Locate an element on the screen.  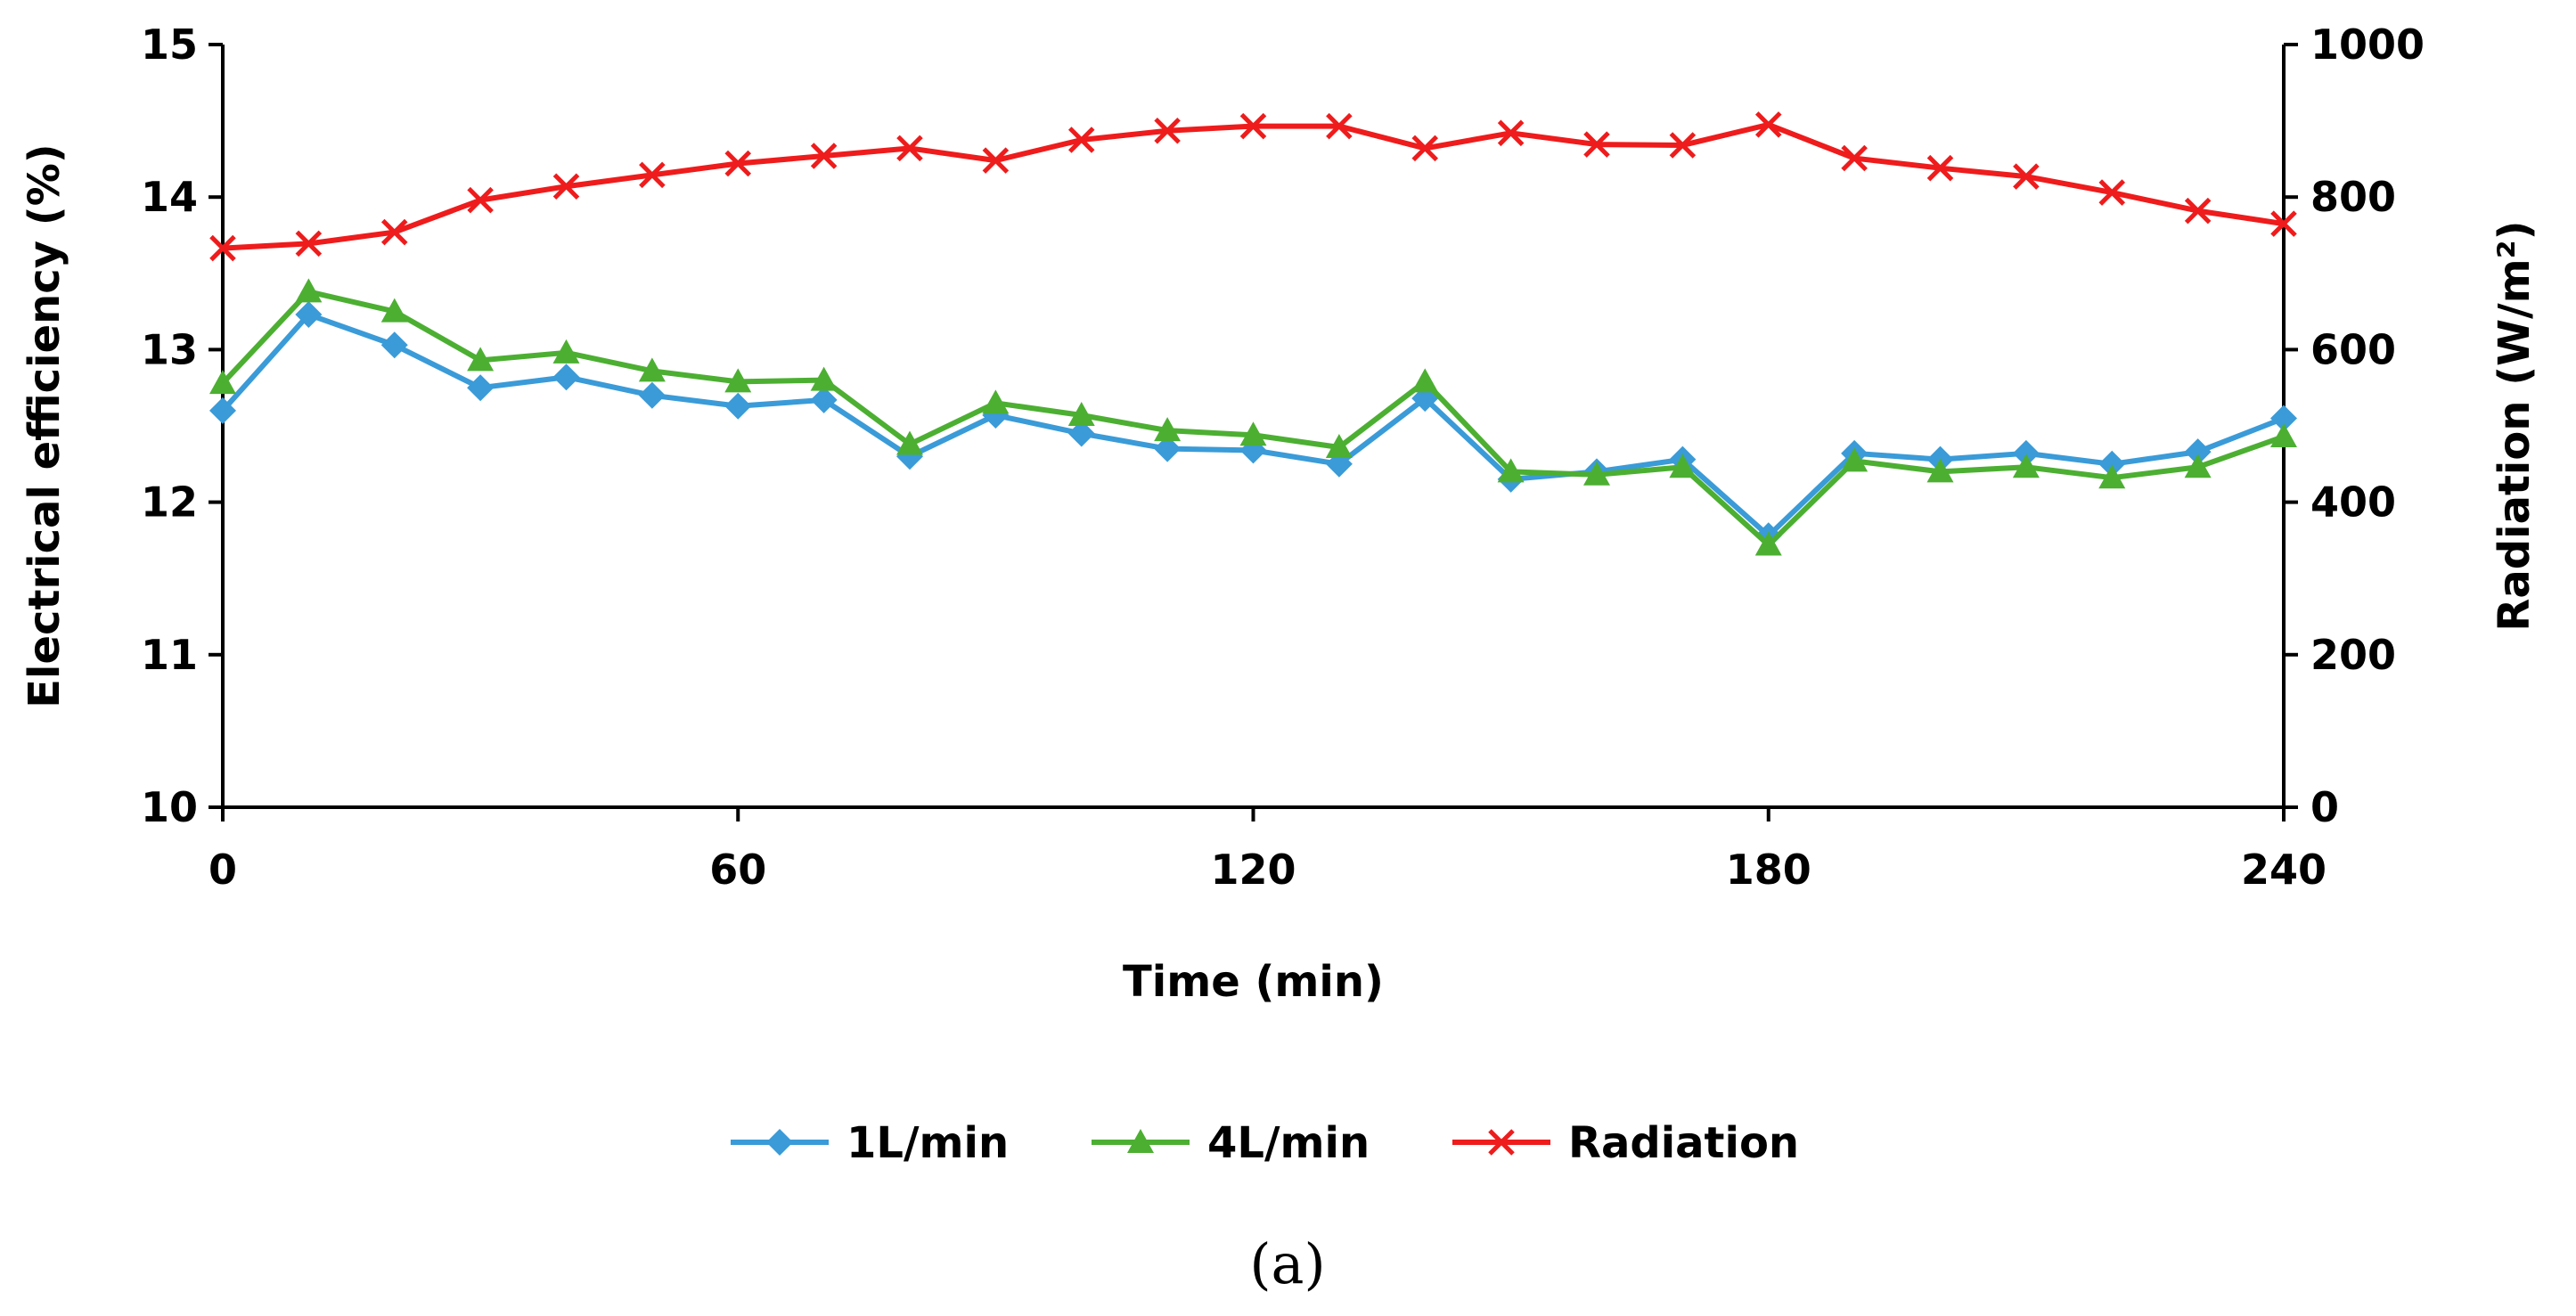
legend-item-radiation: Radiation is located at coordinates (1625, 1143).